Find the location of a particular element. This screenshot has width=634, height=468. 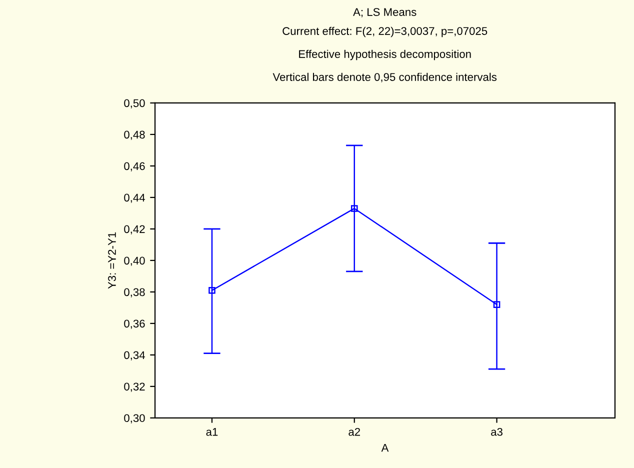

x-axis-title: A is located at coordinates (385, 448).